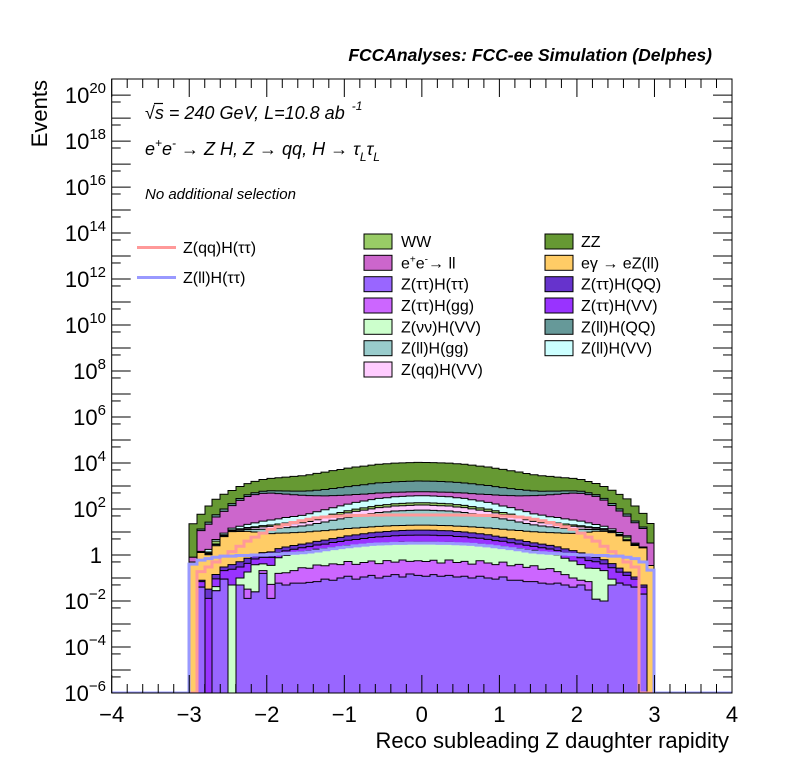  What do you see at coordinates (191, 278) in the screenshot?
I see `legend-entry-zll-htautau: Z(ll)H(ττ)` at bounding box center [191, 278].